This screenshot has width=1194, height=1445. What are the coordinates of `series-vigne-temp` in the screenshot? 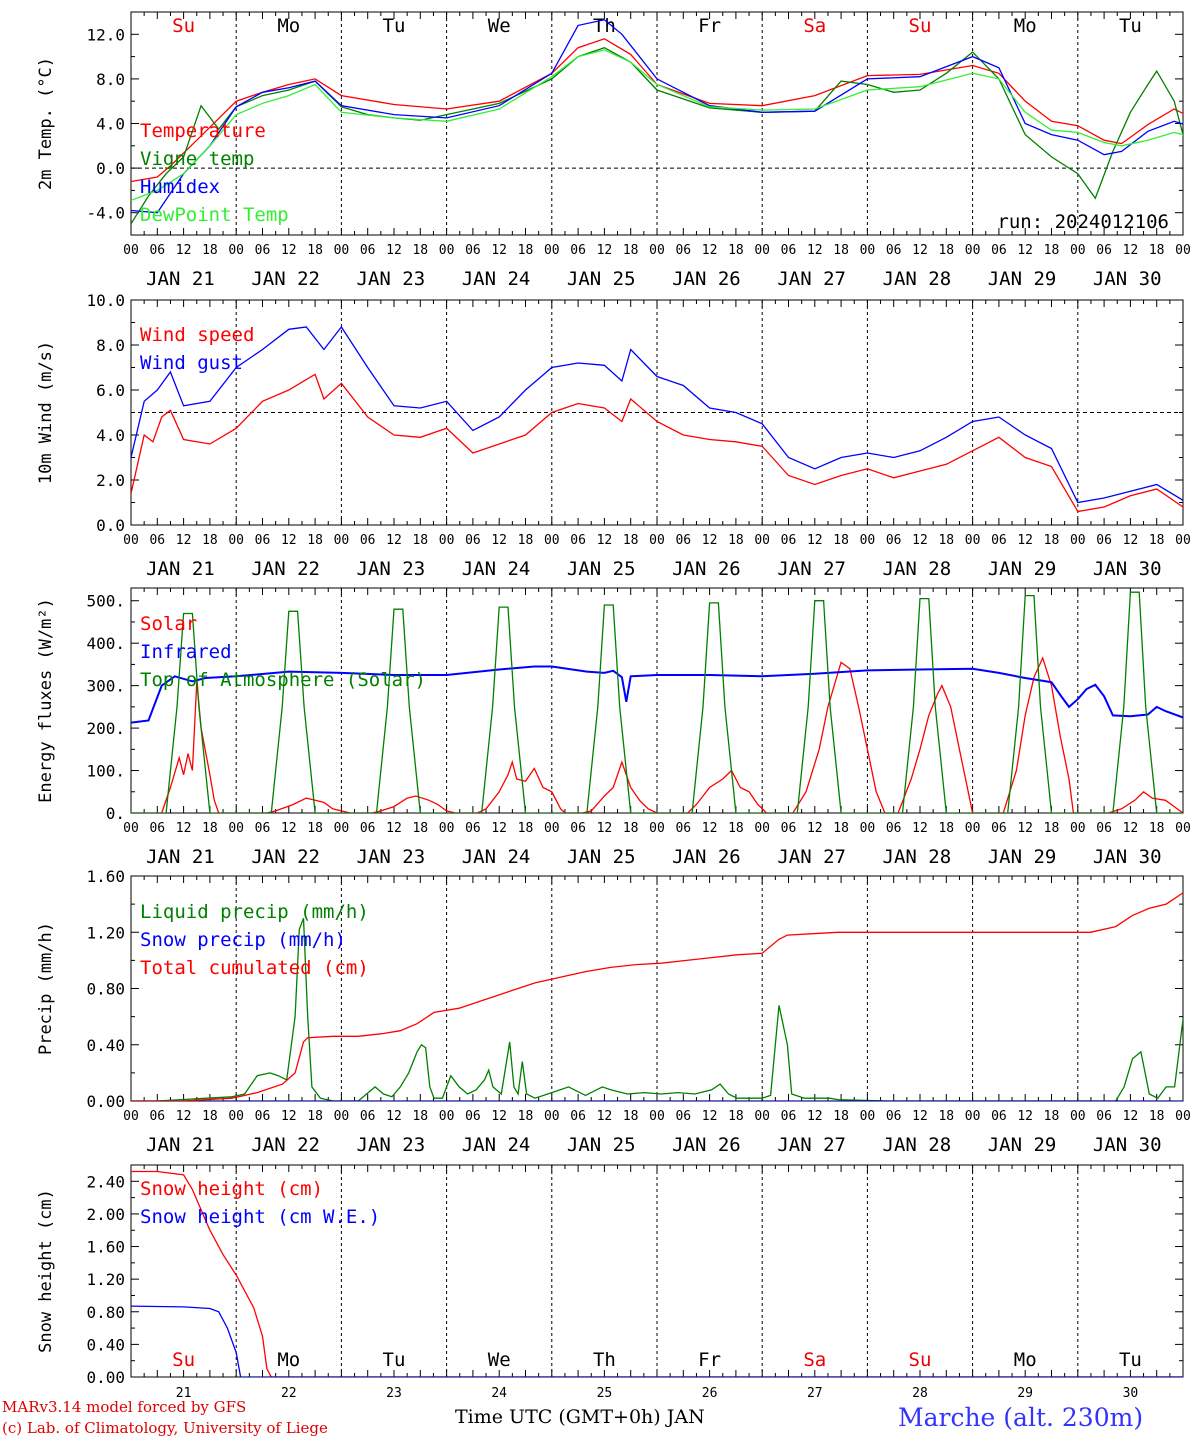 It's located at (657, 135).